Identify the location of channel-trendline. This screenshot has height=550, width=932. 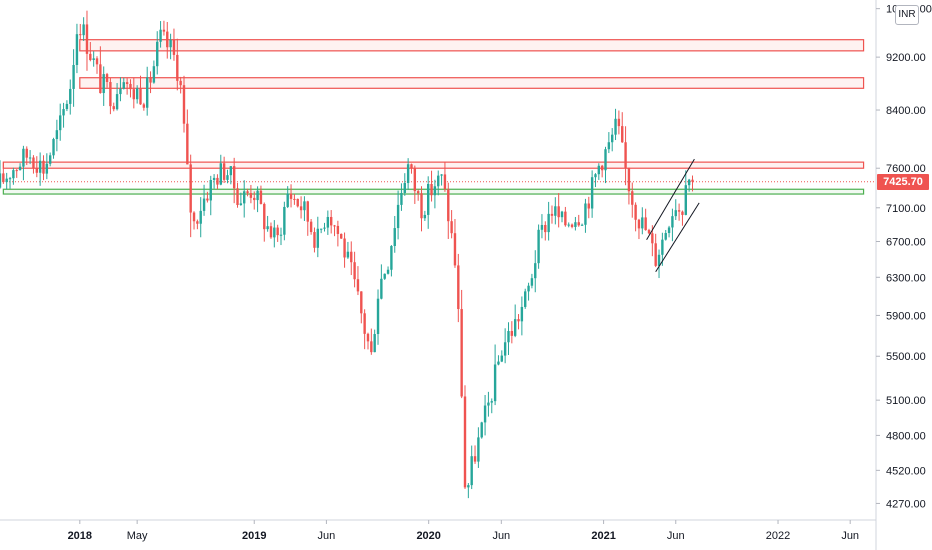
(670, 199).